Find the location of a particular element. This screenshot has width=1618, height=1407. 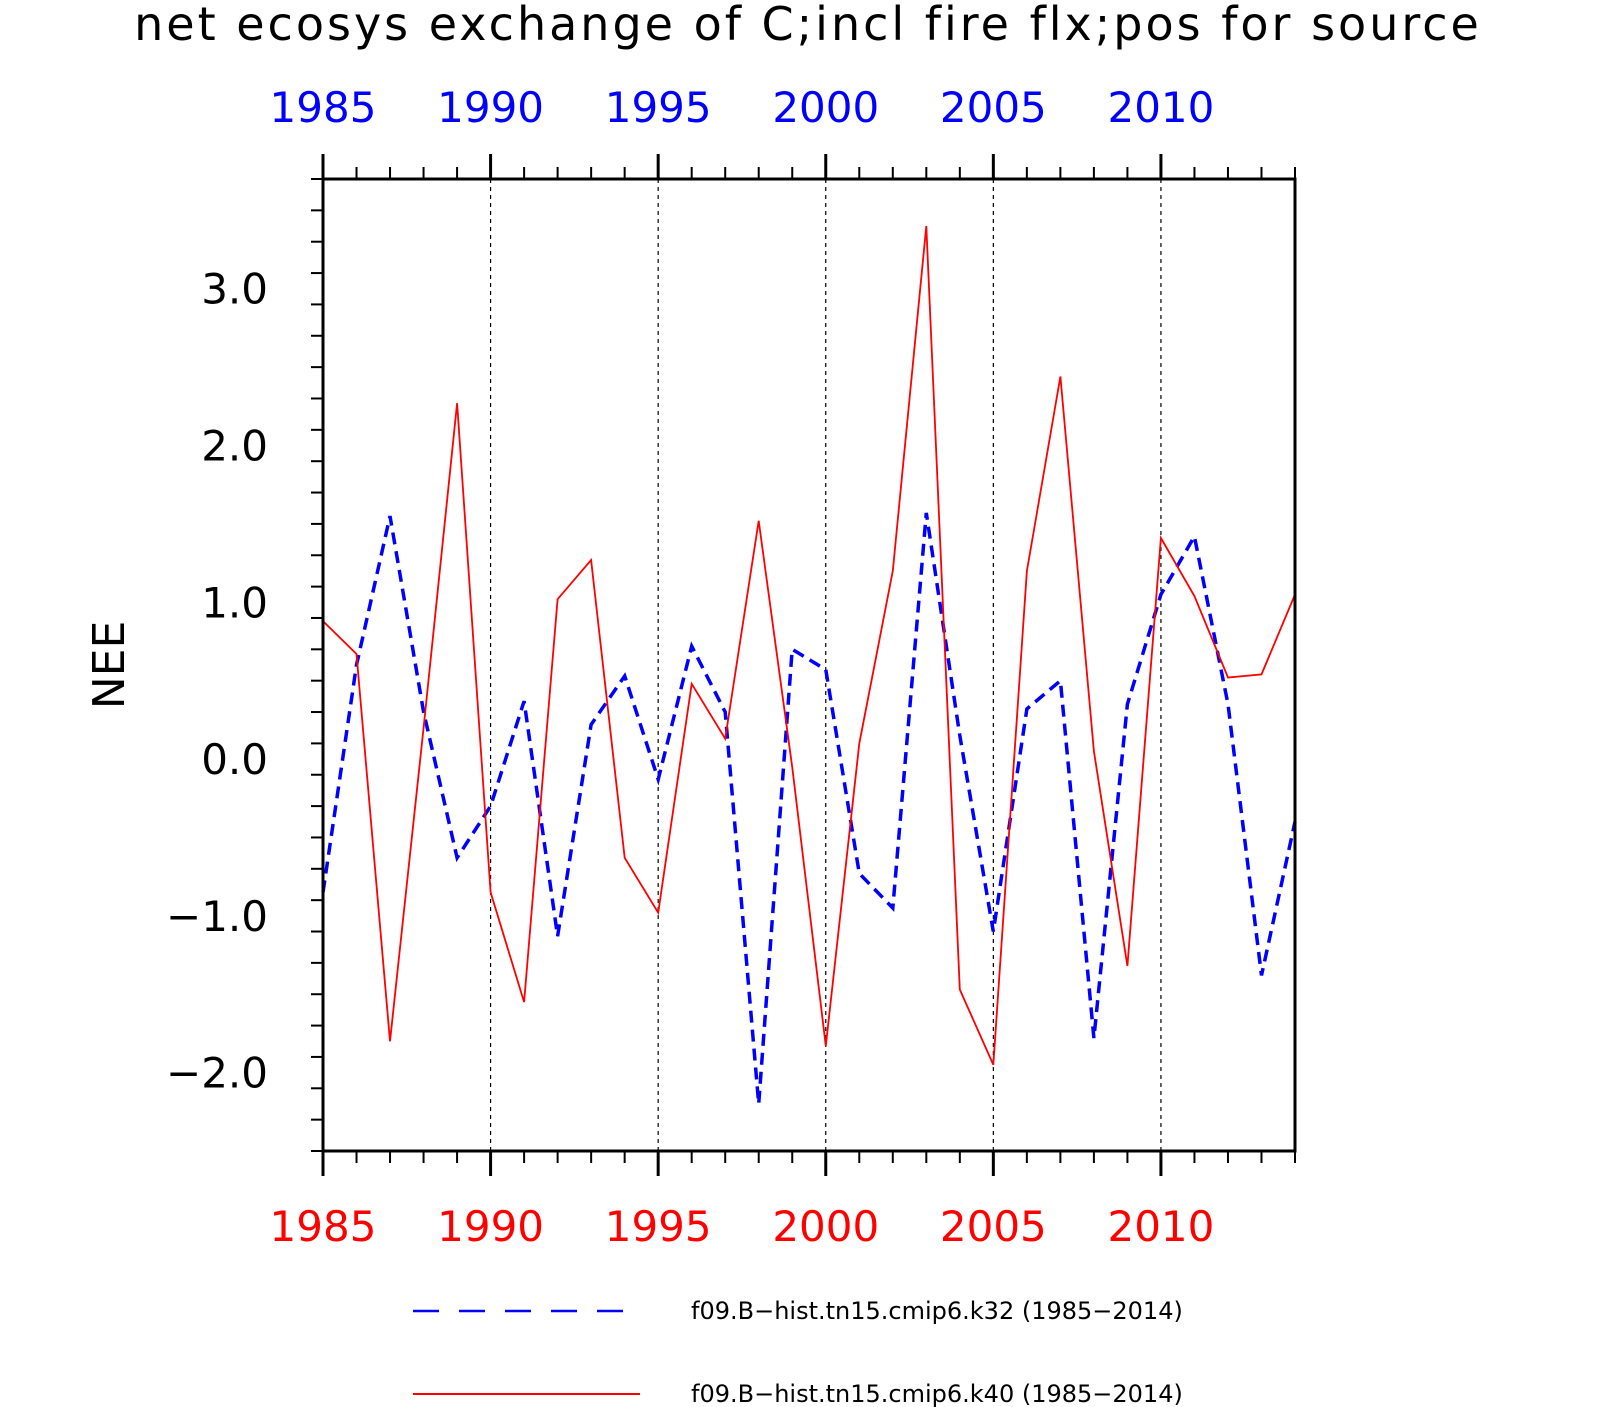

bottom-x-tick-label: 2000 is located at coordinates (825, 1226).